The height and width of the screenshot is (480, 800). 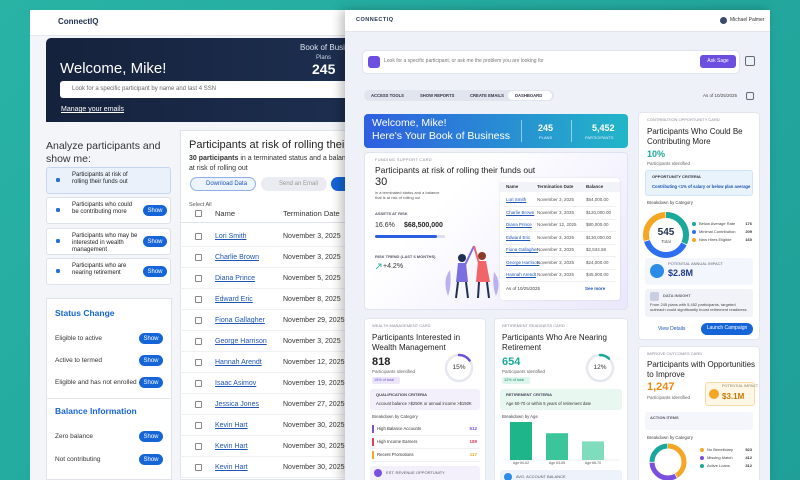 I want to click on ask-button-label: Ask Sage, so click(x=718, y=60).